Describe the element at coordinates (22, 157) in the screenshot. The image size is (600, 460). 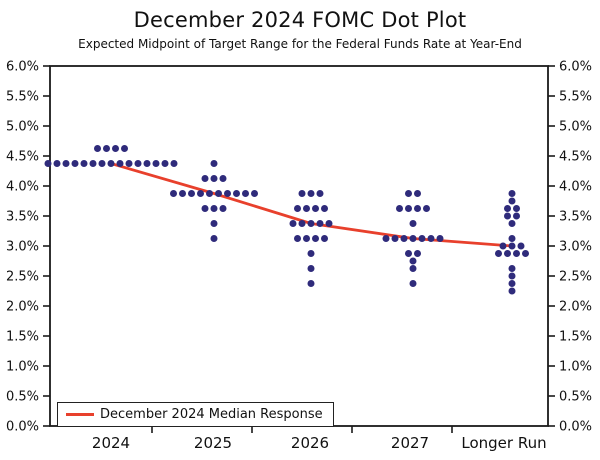
I see `y-tick-label-left: 4.5%` at that location.